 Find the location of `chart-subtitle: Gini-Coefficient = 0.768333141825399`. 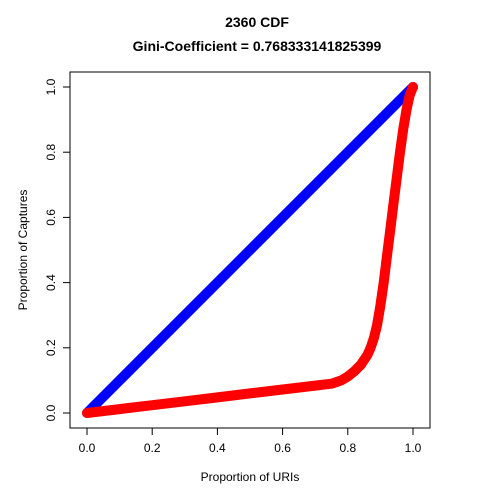

chart-subtitle: Gini-Coefficient = 0.768333141825399 is located at coordinates (257, 46).